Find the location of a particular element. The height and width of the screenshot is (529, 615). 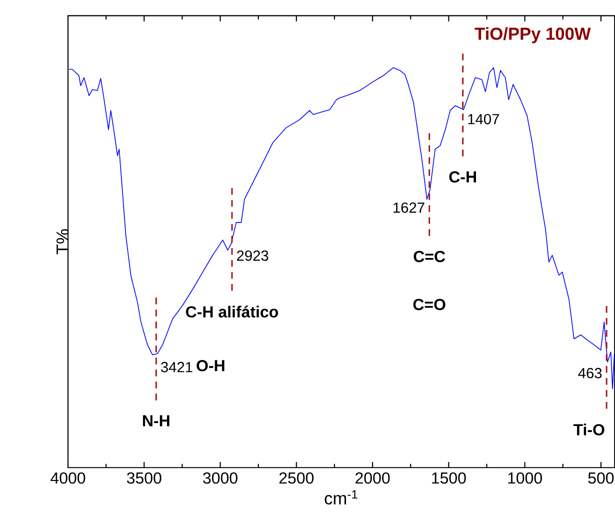

annotation: 1627 is located at coordinates (409, 207).